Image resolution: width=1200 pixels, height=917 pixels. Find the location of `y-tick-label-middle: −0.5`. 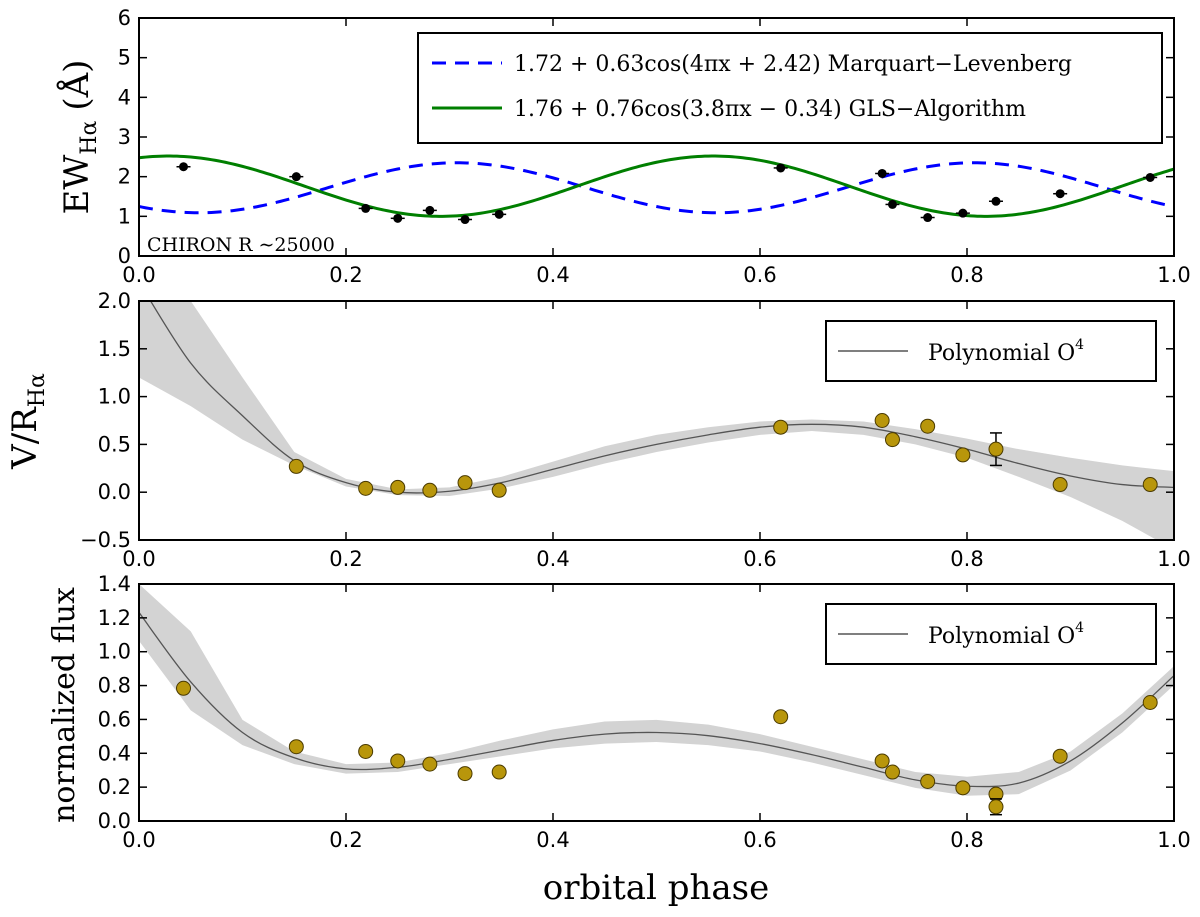

y-tick-label-middle: −0.5 is located at coordinates (105, 540).